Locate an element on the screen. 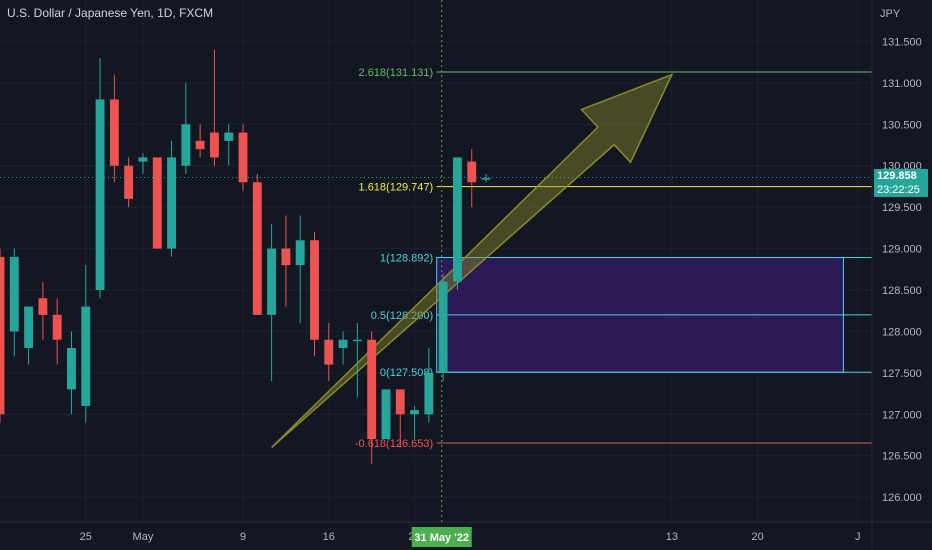 The image size is (932, 550). symbol-title: U.S. Dollar / Japanese Yen, 1D, FXCM is located at coordinates (110, 13).